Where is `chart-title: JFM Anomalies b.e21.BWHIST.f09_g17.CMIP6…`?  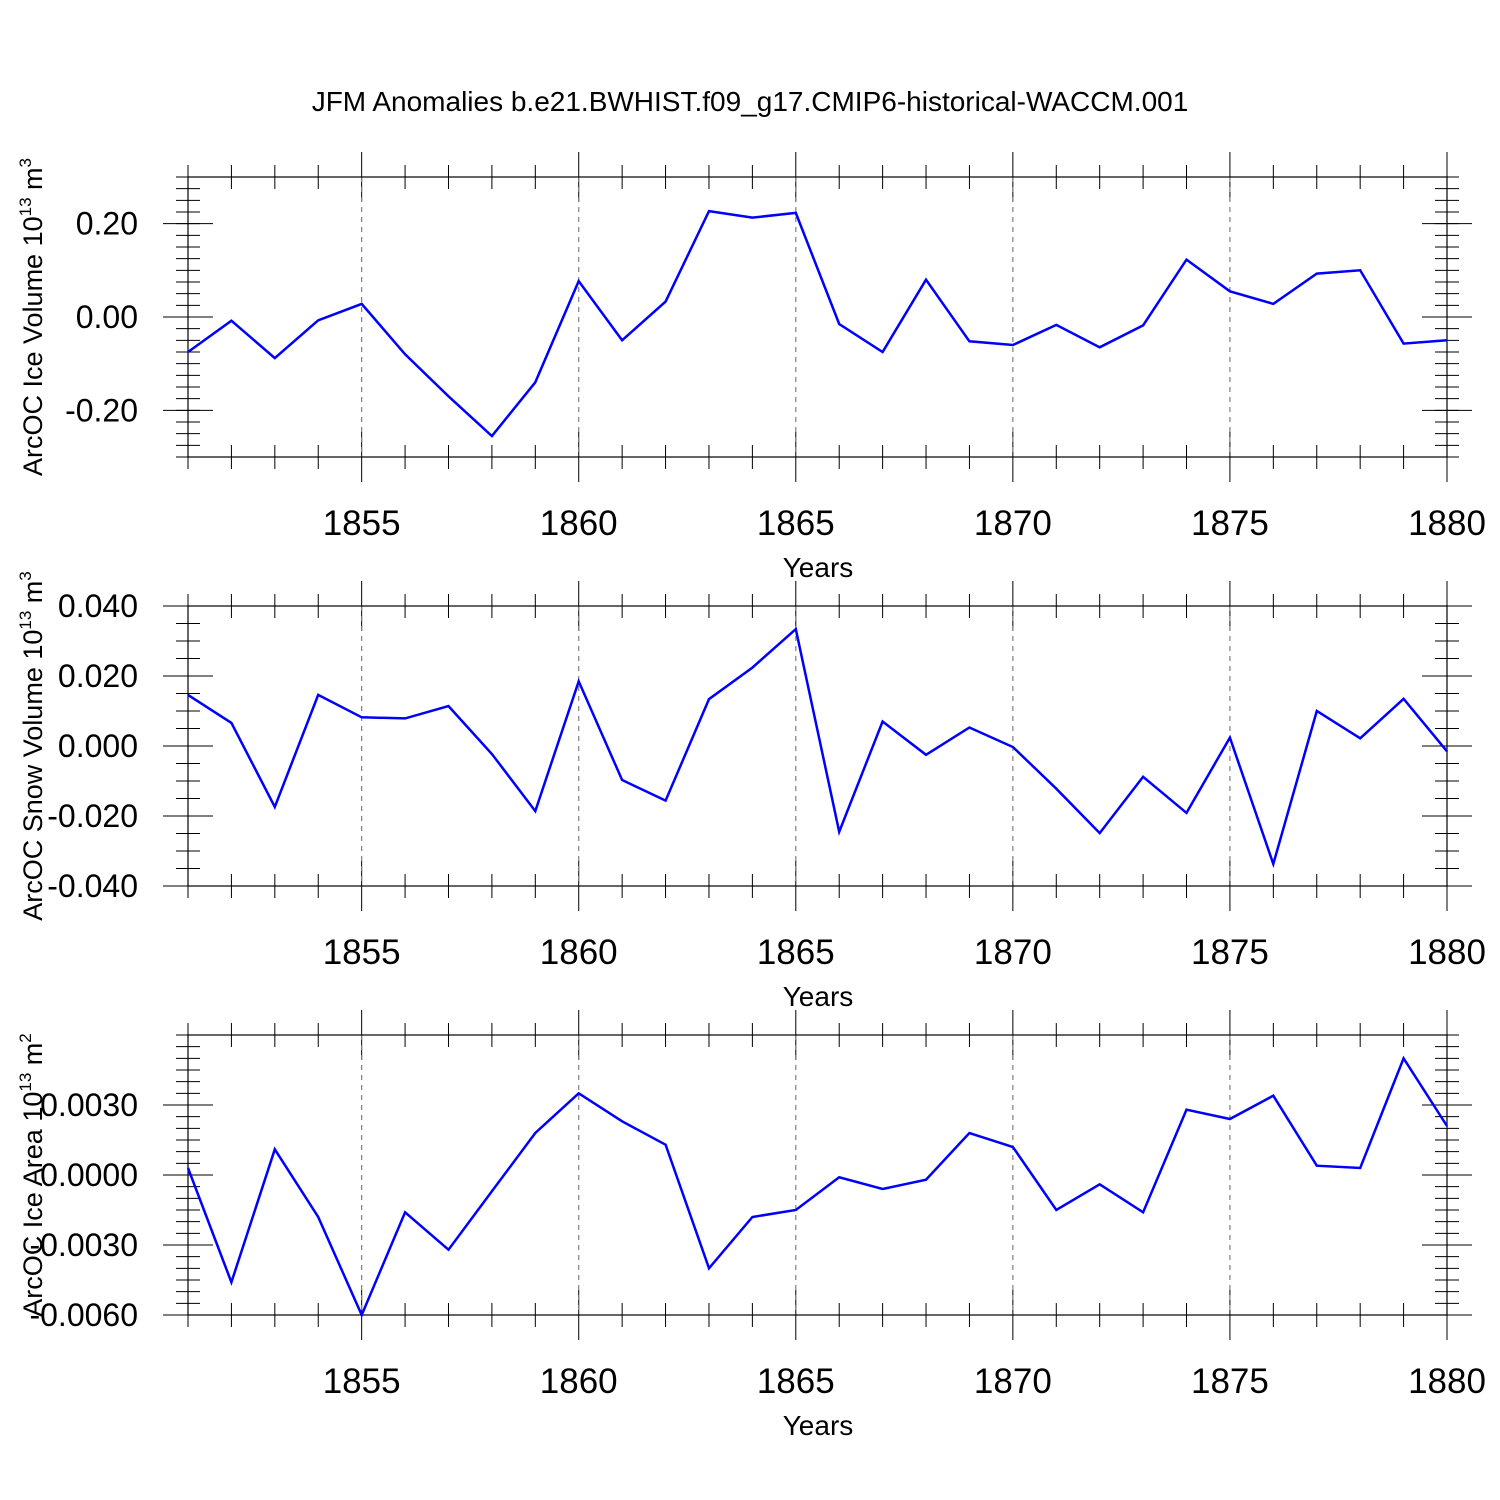
chart-title: JFM Anomalies b.e21.BWHIST.f09_g17.CMIP6… is located at coordinates (750, 101).